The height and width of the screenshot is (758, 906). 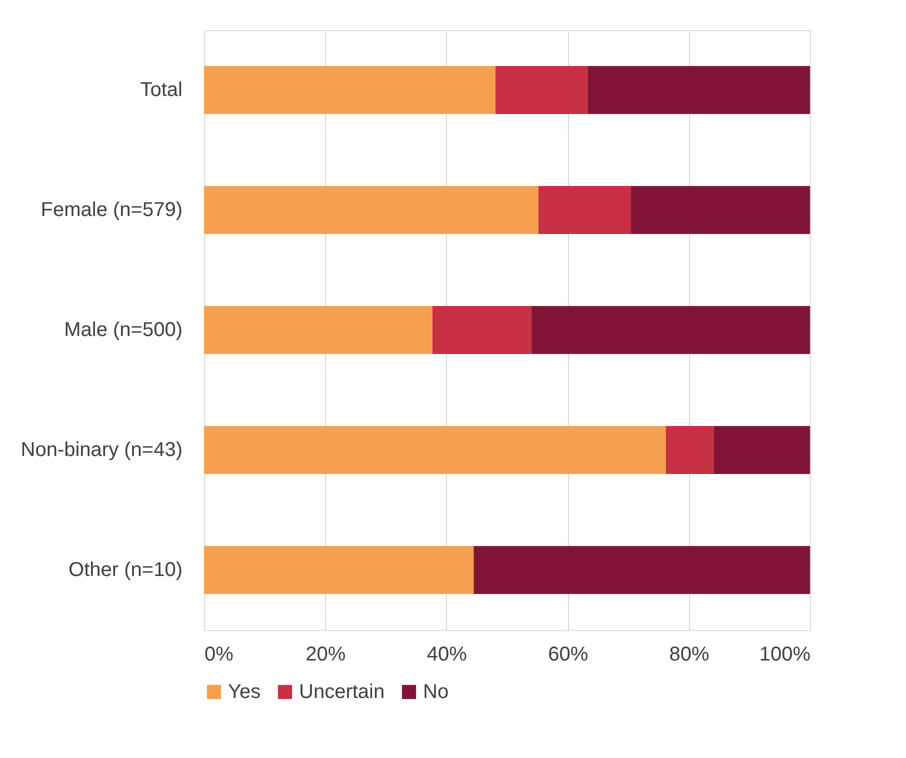 I want to click on y-tick-label: Non-binary (n=43), so click(x=101, y=450).